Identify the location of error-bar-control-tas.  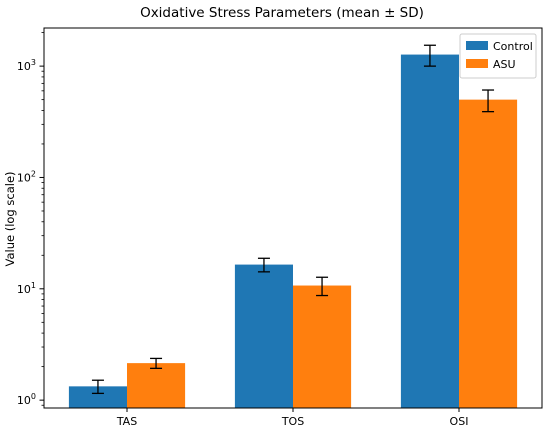
(97, 387).